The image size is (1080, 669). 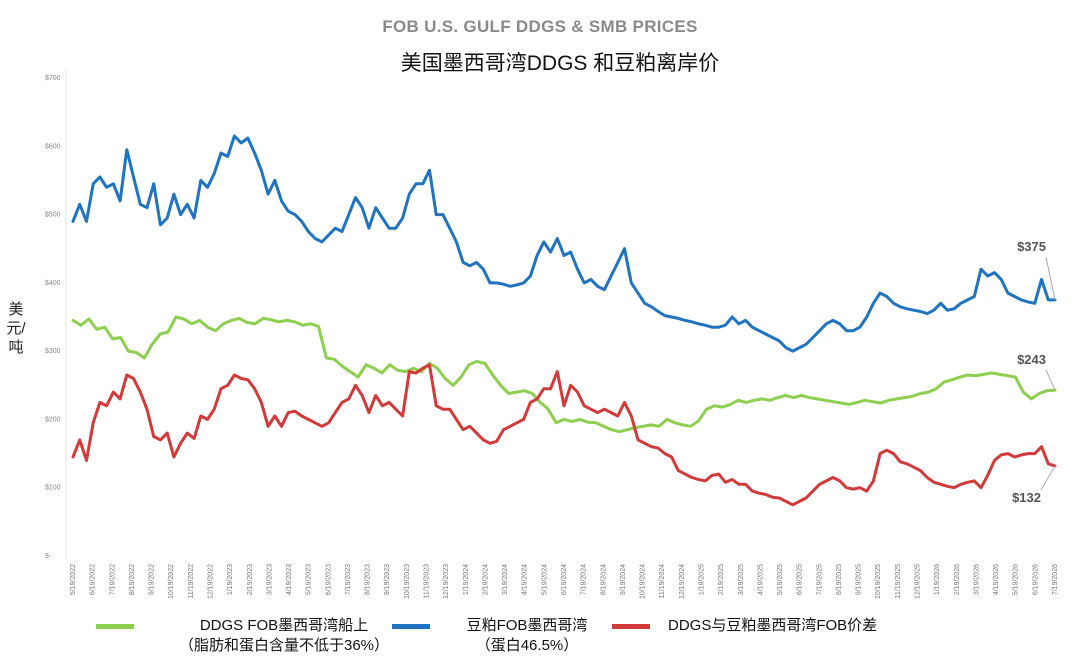 What do you see at coordinates (466, 579) in the screenshot?
I see `x-tick-label: 1/19/2024` at bounding box center [466, 579].